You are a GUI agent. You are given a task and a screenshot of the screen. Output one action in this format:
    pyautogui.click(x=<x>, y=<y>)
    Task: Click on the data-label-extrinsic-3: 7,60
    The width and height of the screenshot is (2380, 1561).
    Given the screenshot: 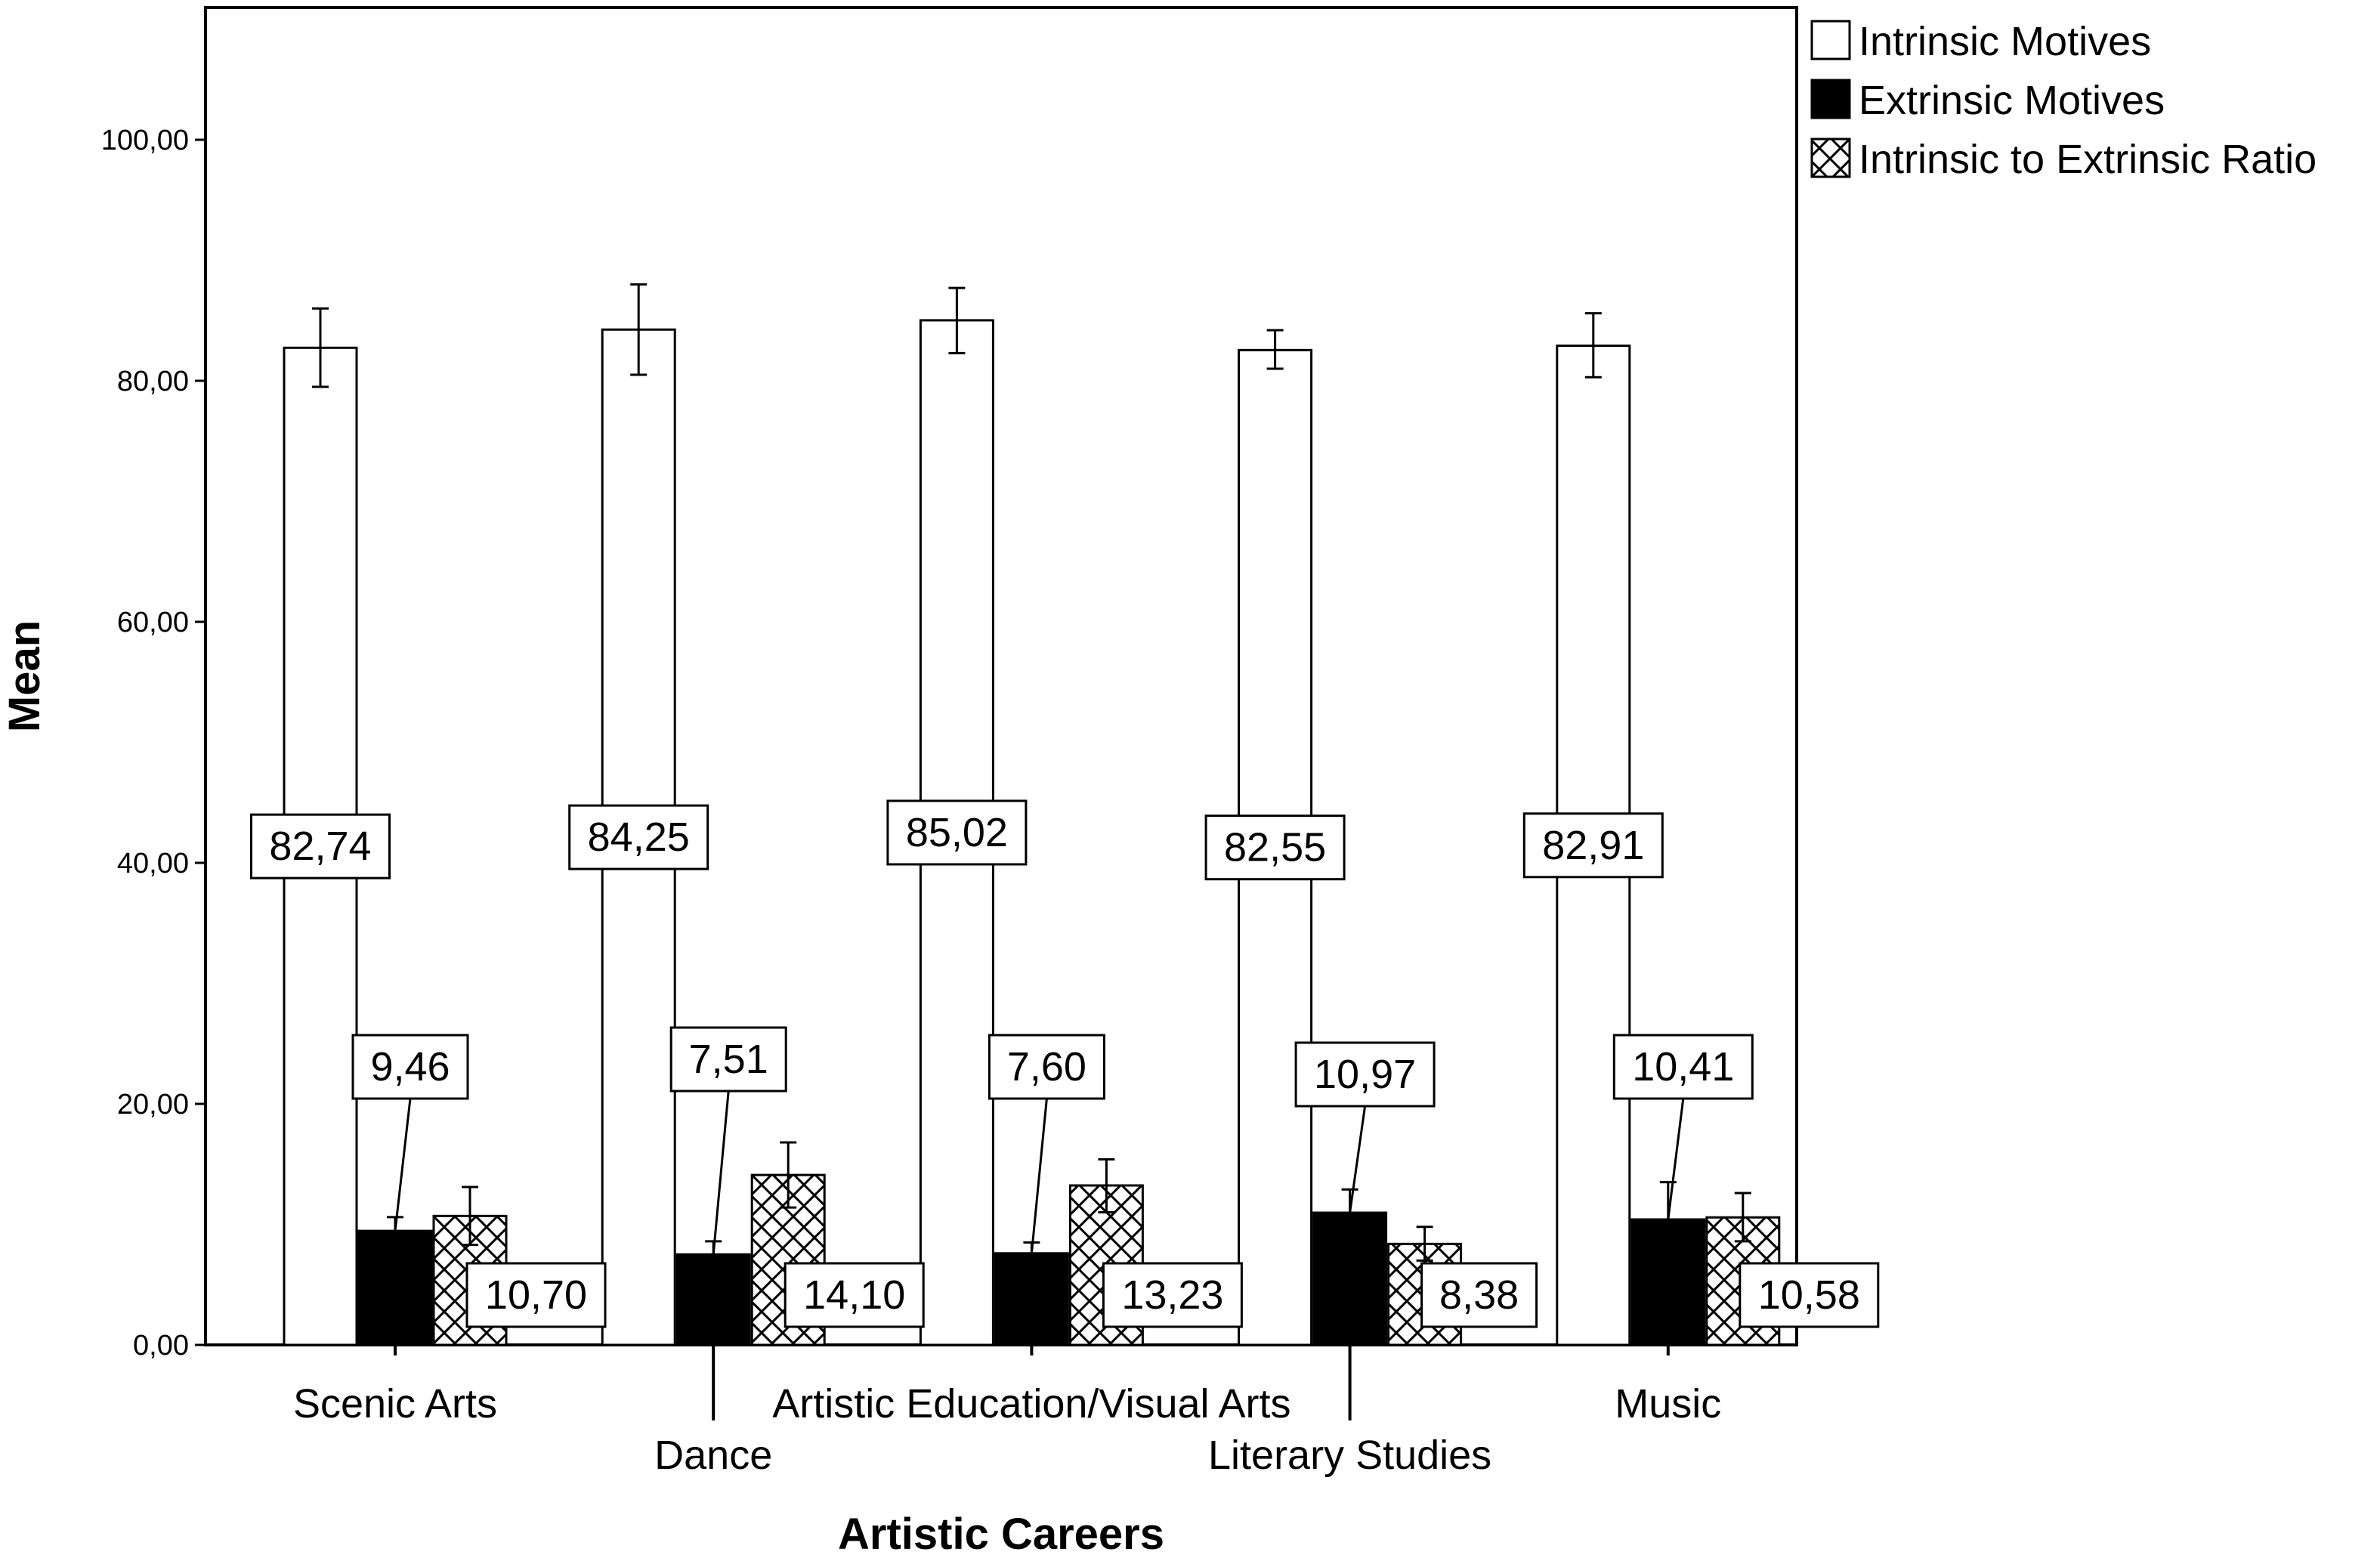 What is the action you would take?
    pyautogui.click(x=1046, y=1067)
    